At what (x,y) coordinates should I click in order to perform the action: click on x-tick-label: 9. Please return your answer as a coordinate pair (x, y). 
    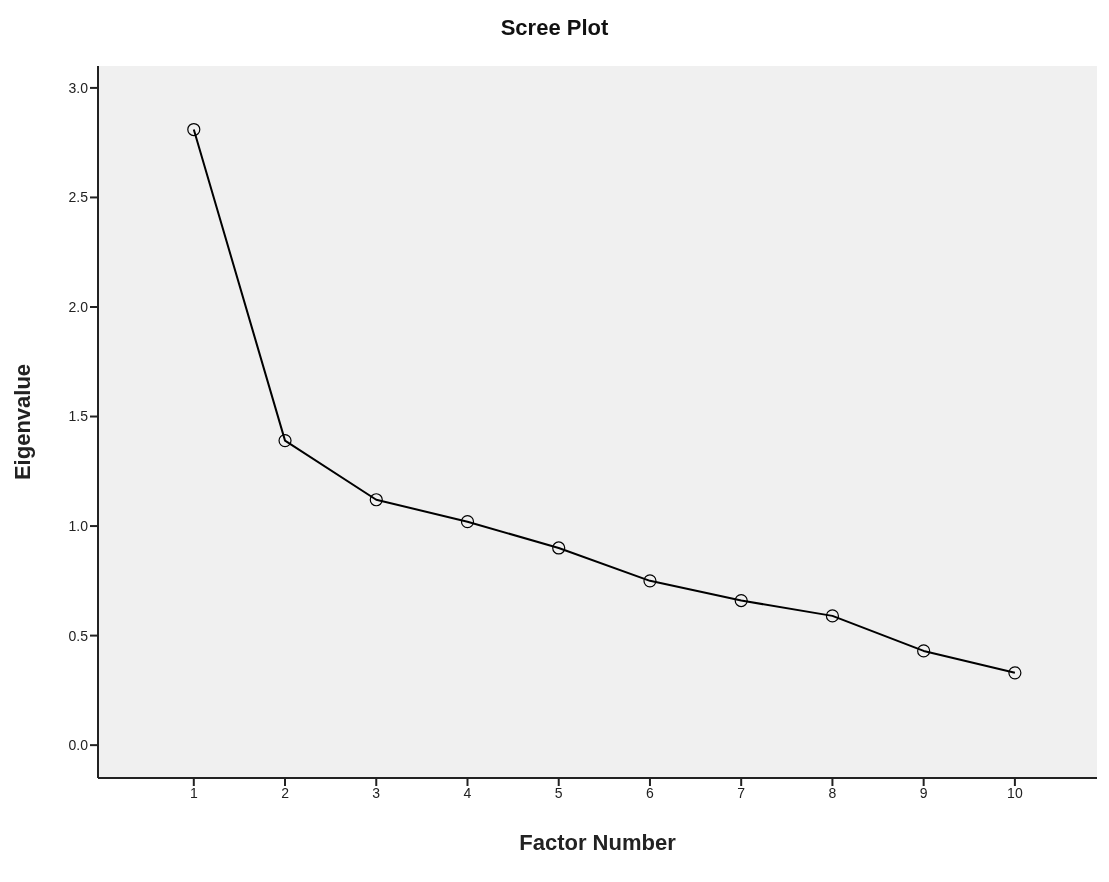
    Looking at the image, I should click on (923, 792).